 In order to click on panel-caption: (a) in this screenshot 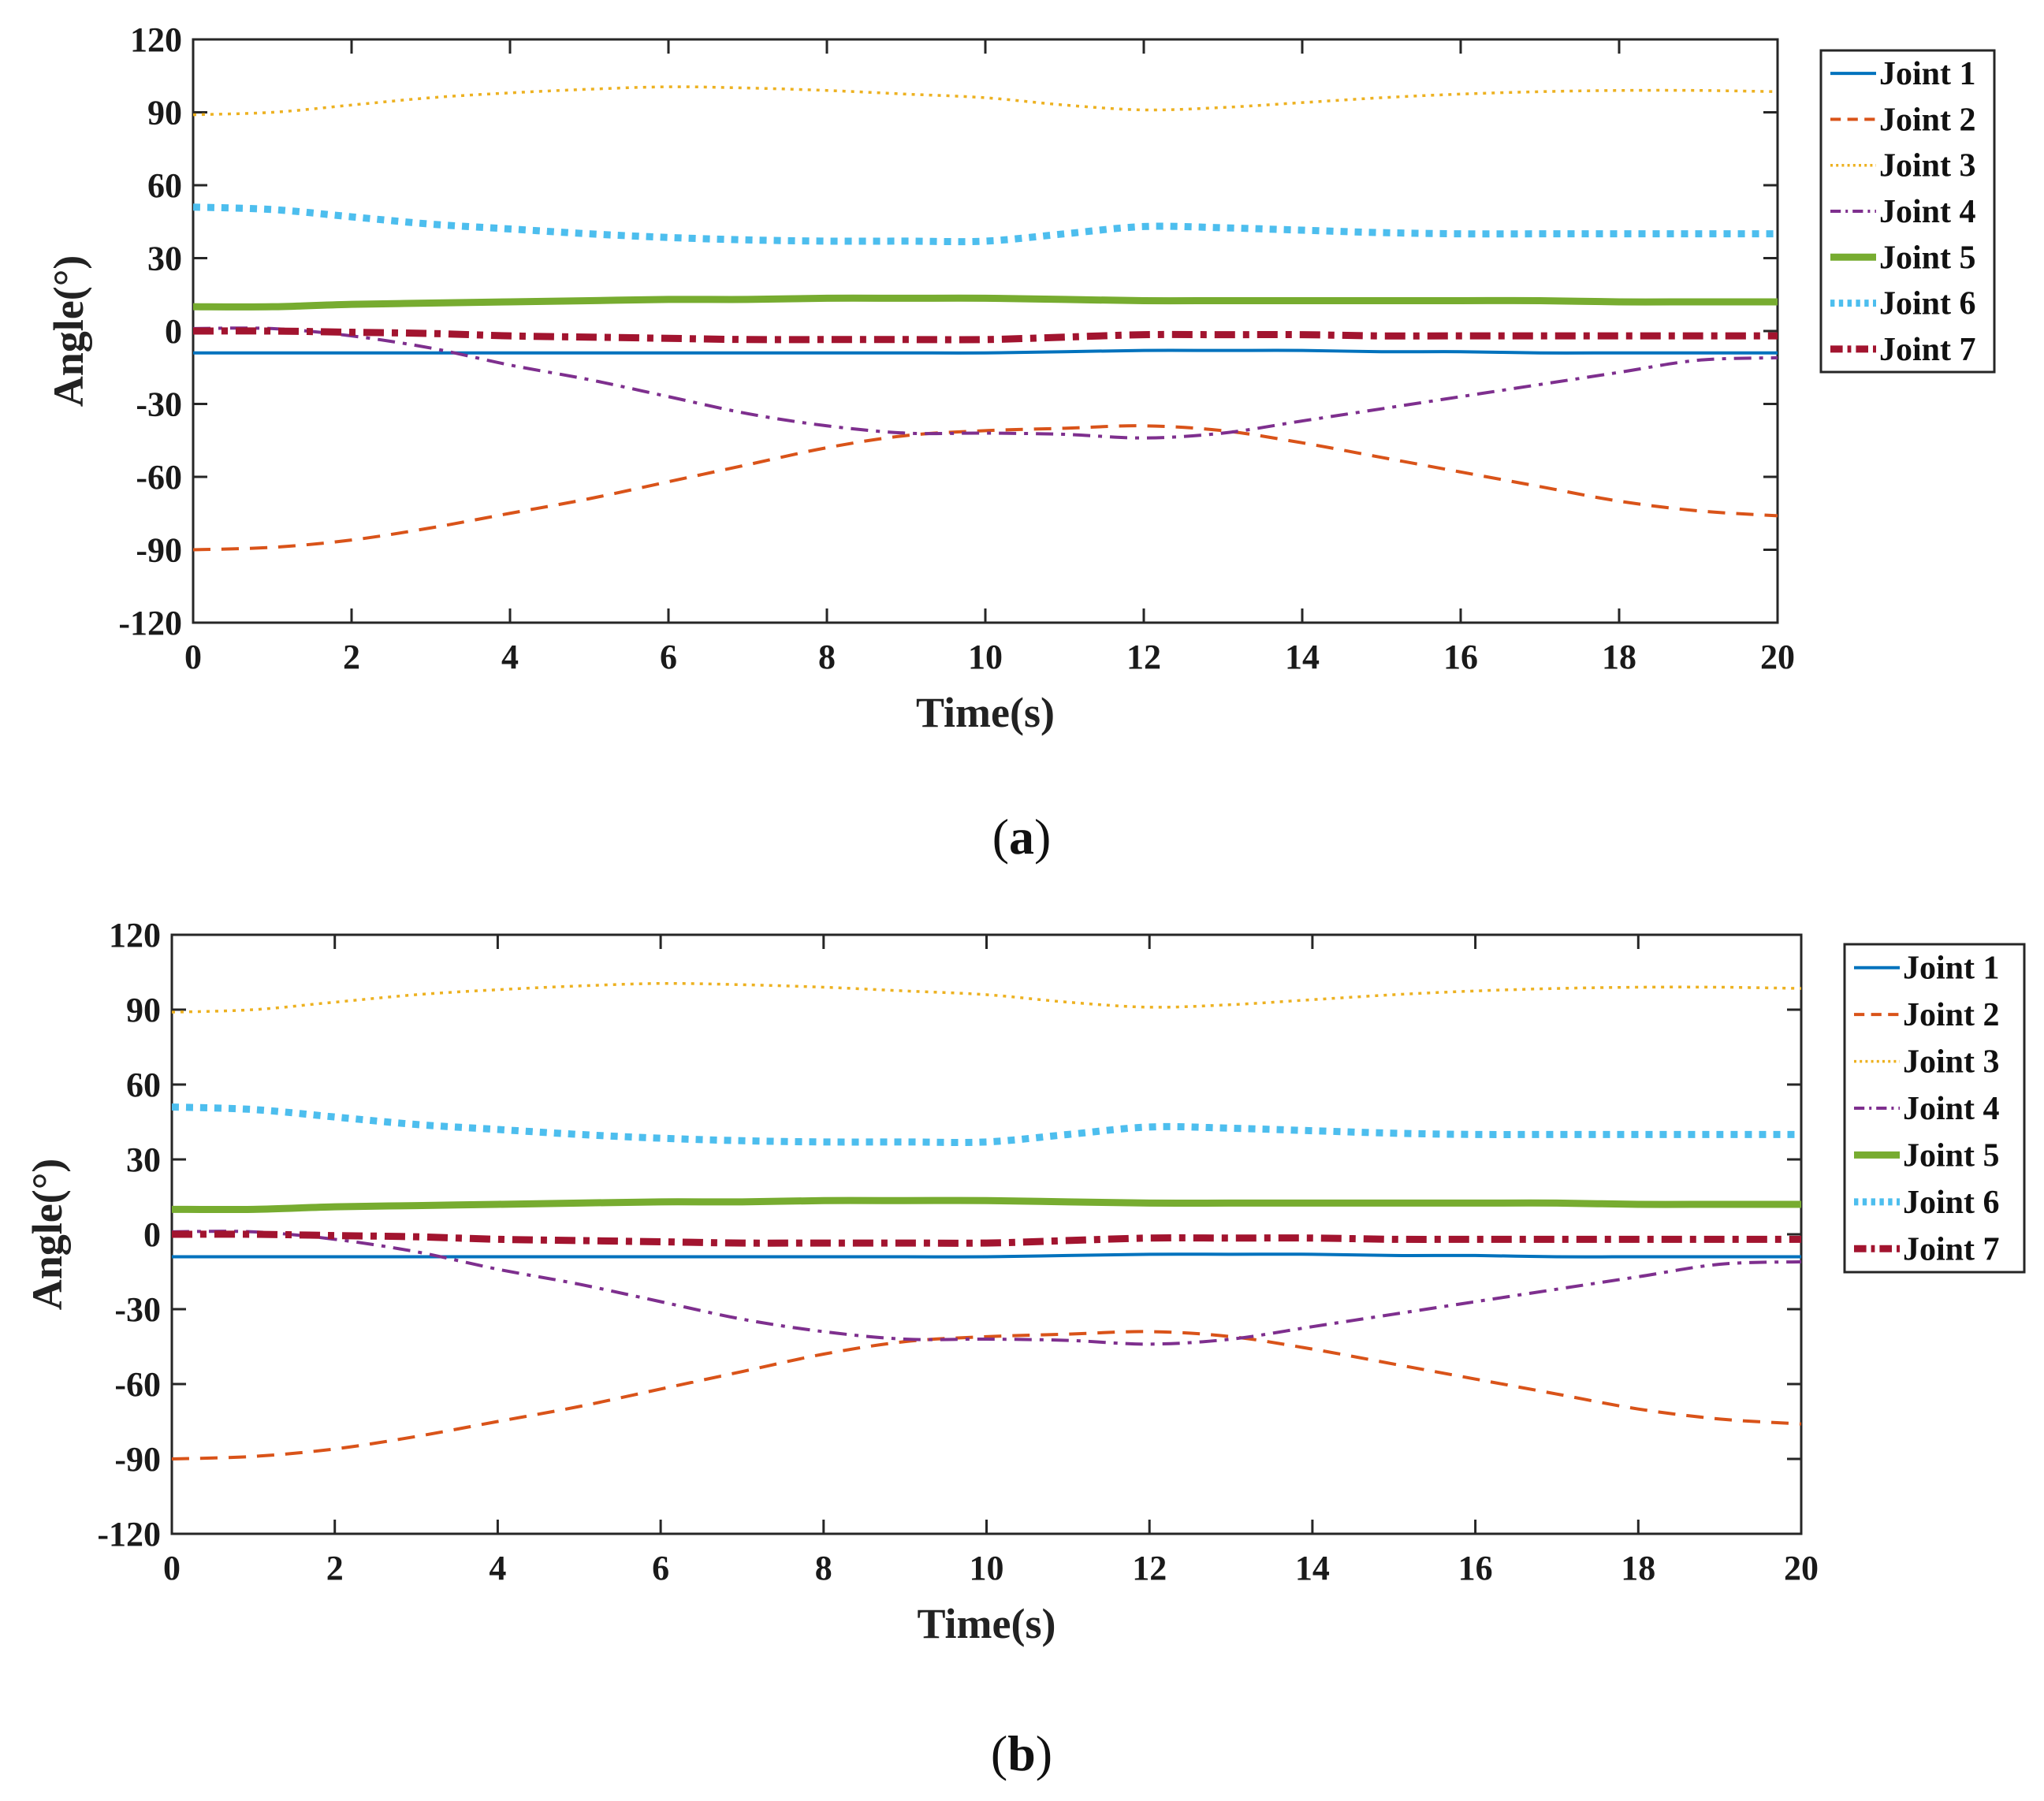, I will do `click(1022, 837)`.